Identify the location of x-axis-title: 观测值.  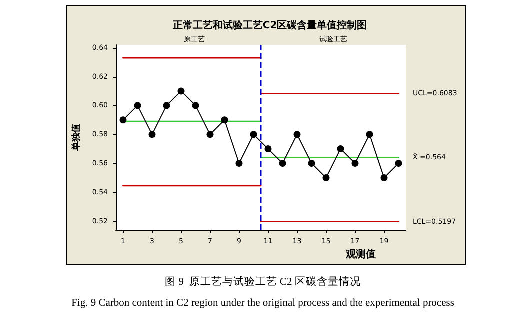
(360, 254).